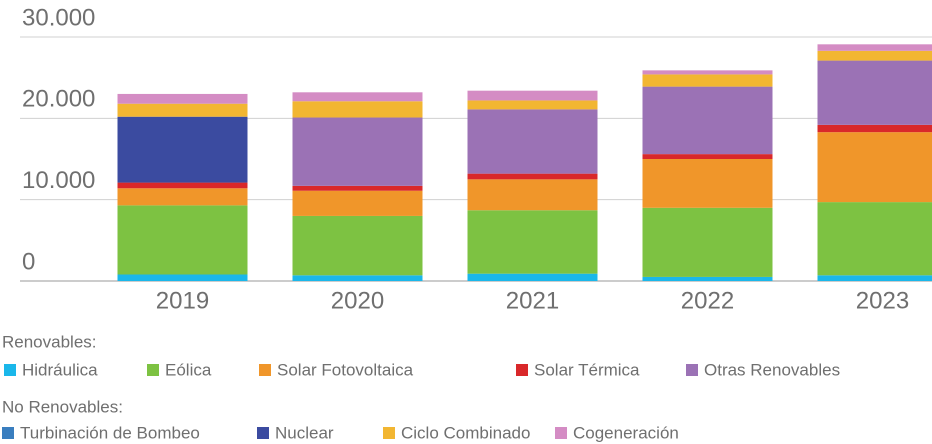 This screenshot has width=932, height=444. What do you see at coordinates (532, 300) in the screenshot?
I see `x-tick-label: 2021` at bounding box center [532, 300].